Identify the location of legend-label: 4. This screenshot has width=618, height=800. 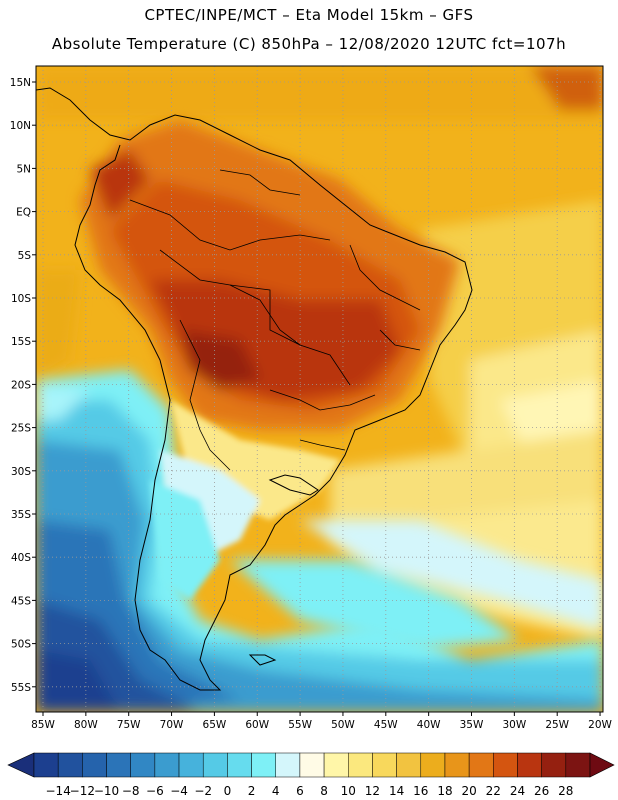
(276, 791).